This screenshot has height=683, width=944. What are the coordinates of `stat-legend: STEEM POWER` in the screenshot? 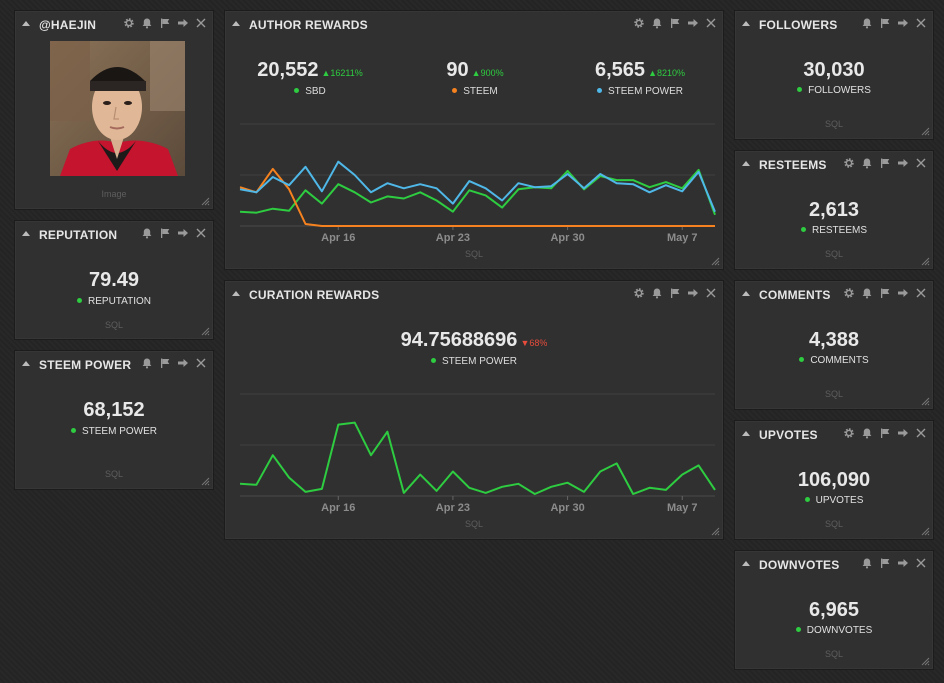 It's located at (474, 361).